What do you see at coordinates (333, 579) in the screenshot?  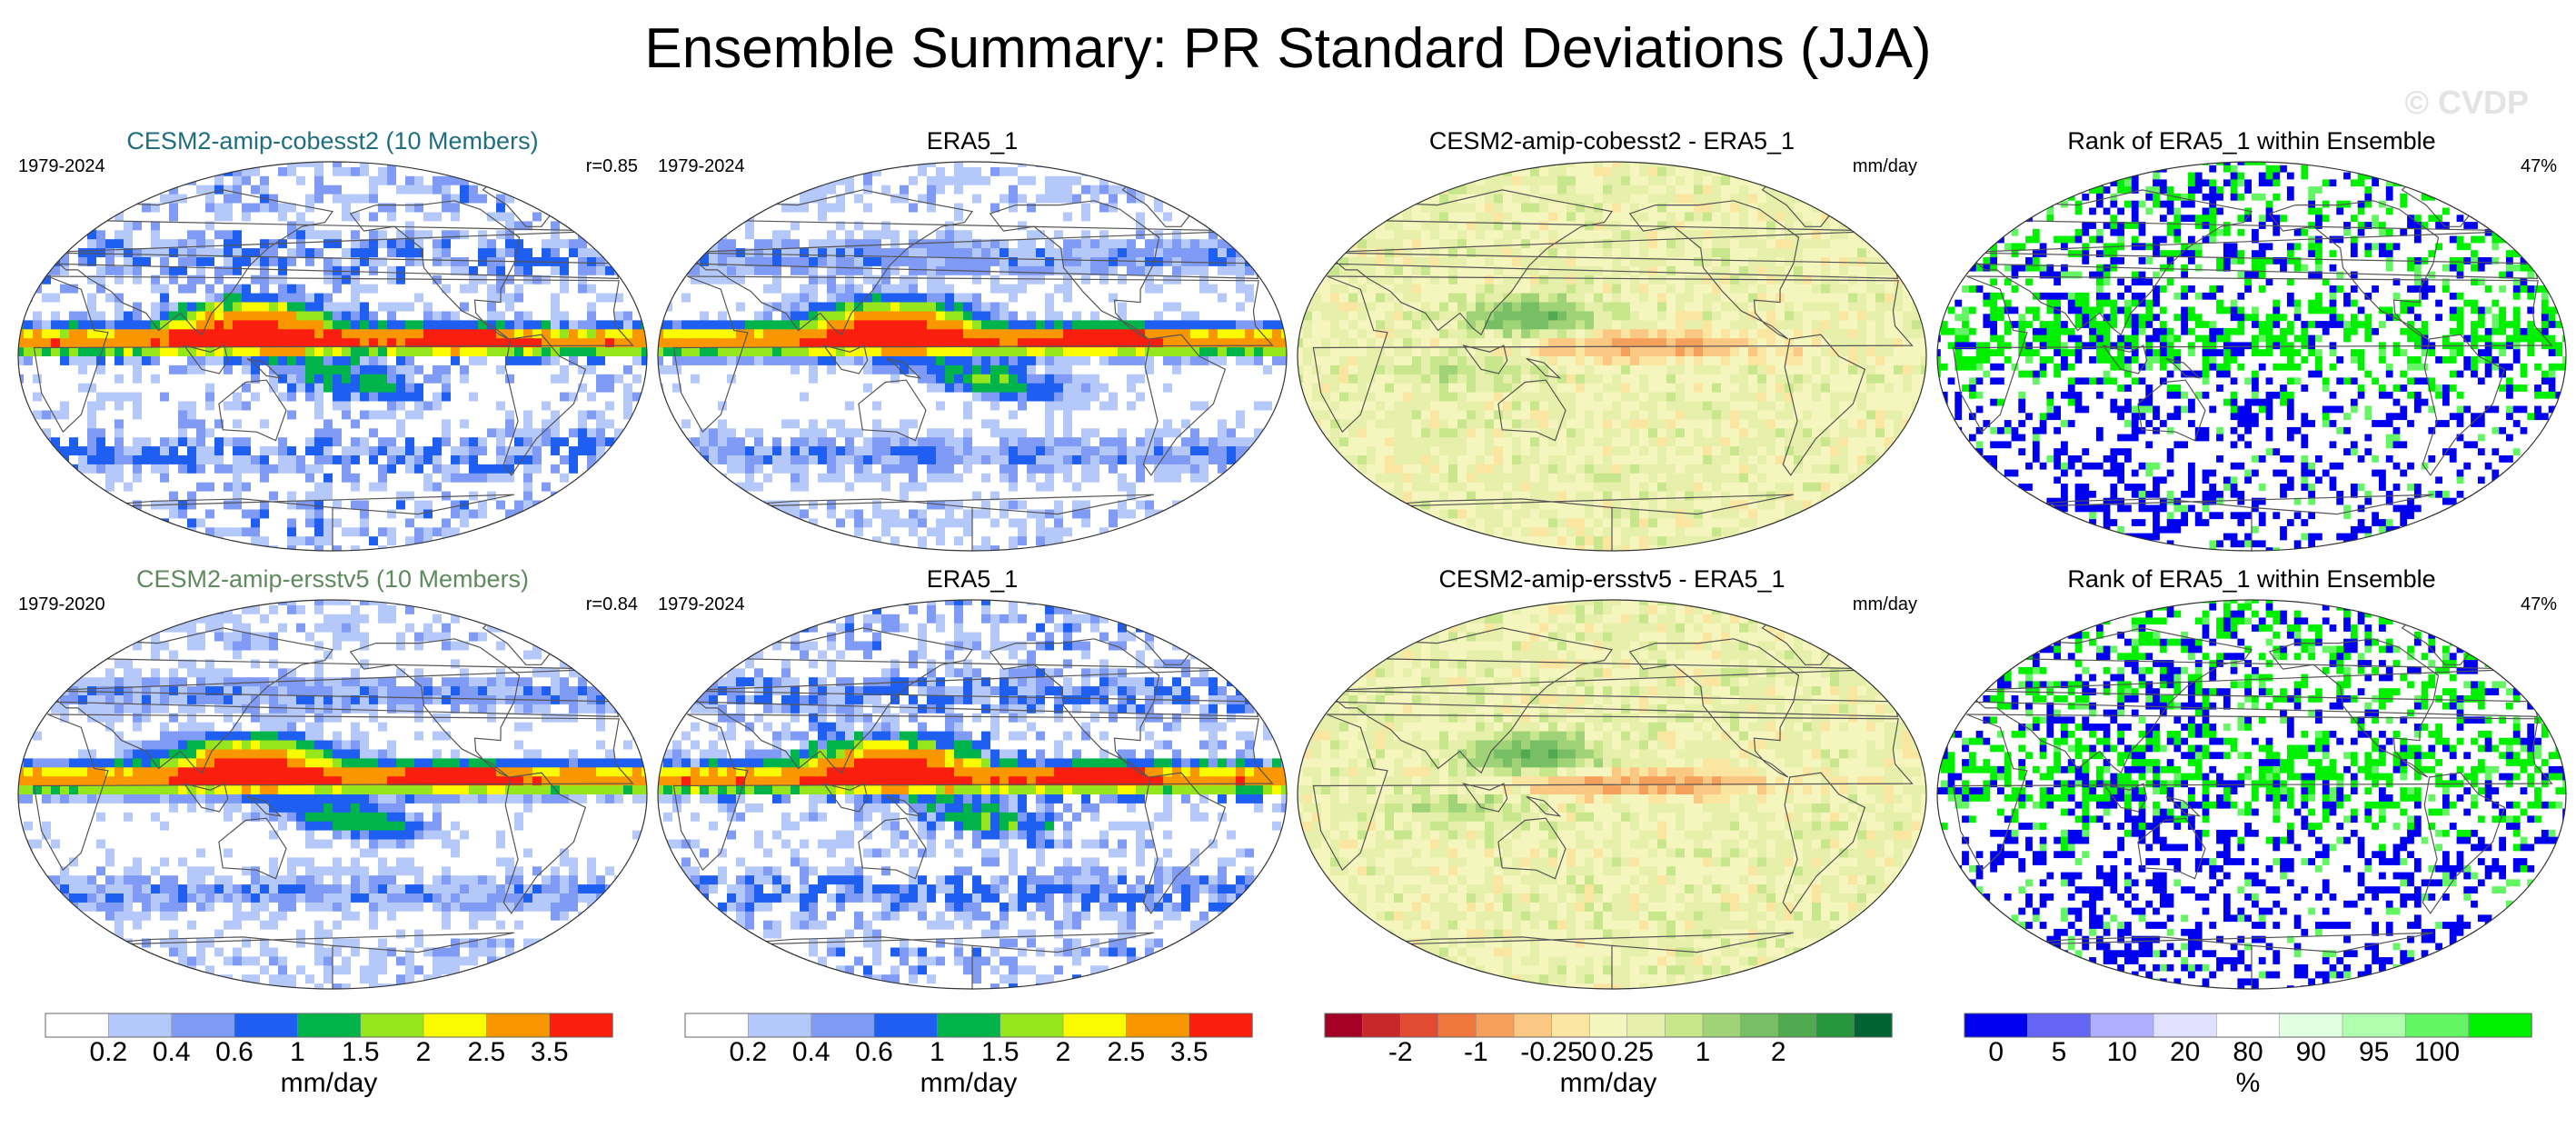 I see `panel-title: CESM2-amip-ersstv5 (10 Members)` at bounding box center [333, 579].